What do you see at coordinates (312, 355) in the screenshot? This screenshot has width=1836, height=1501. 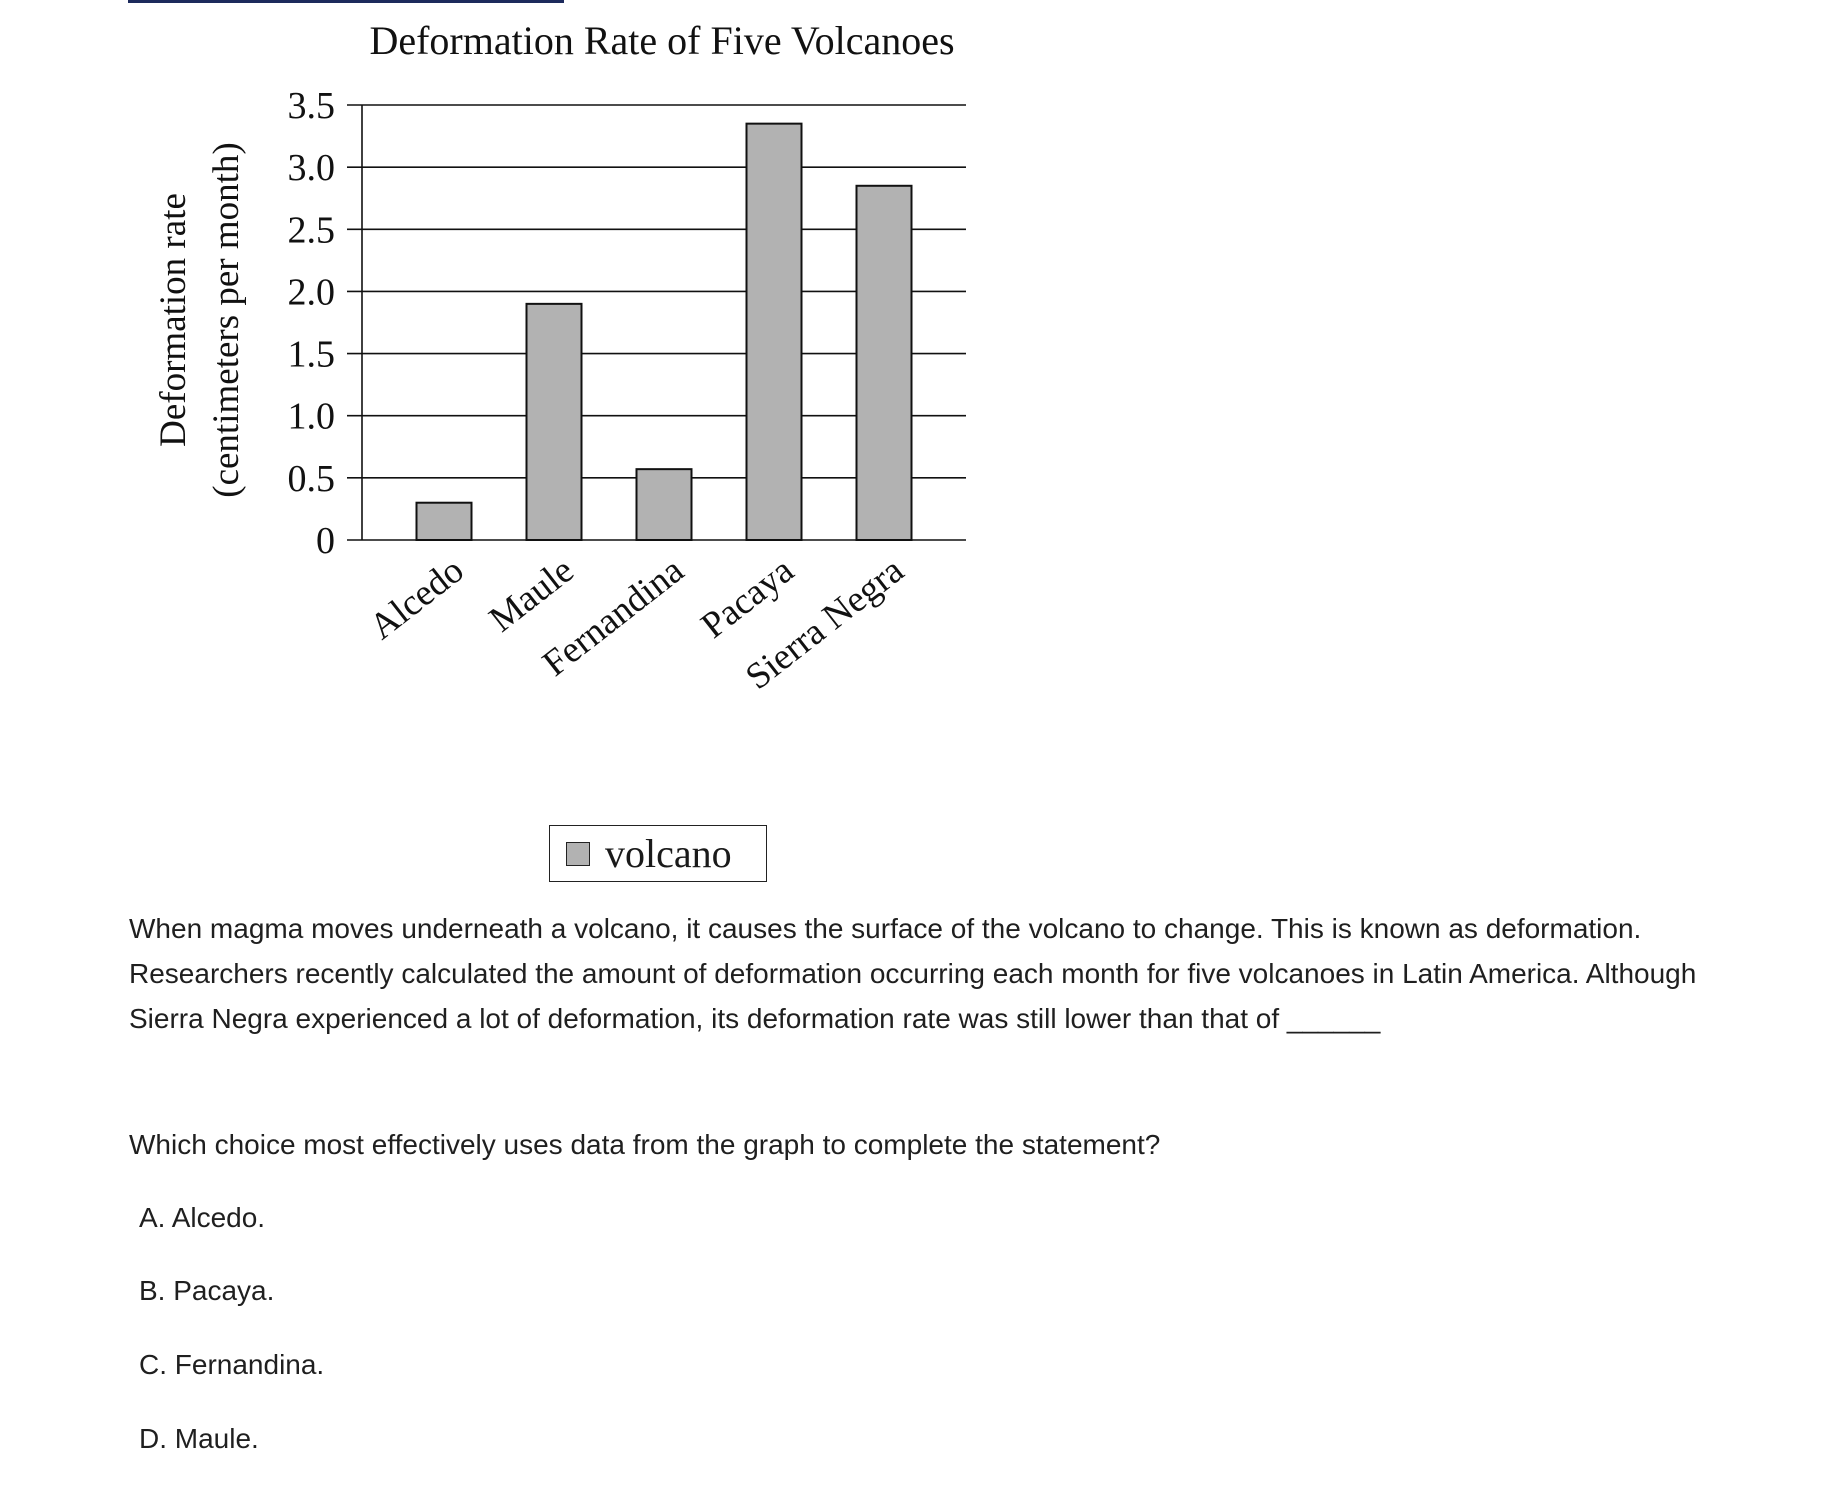 I see `y-tick-label: 1.5` at bounding box center [312, 355].